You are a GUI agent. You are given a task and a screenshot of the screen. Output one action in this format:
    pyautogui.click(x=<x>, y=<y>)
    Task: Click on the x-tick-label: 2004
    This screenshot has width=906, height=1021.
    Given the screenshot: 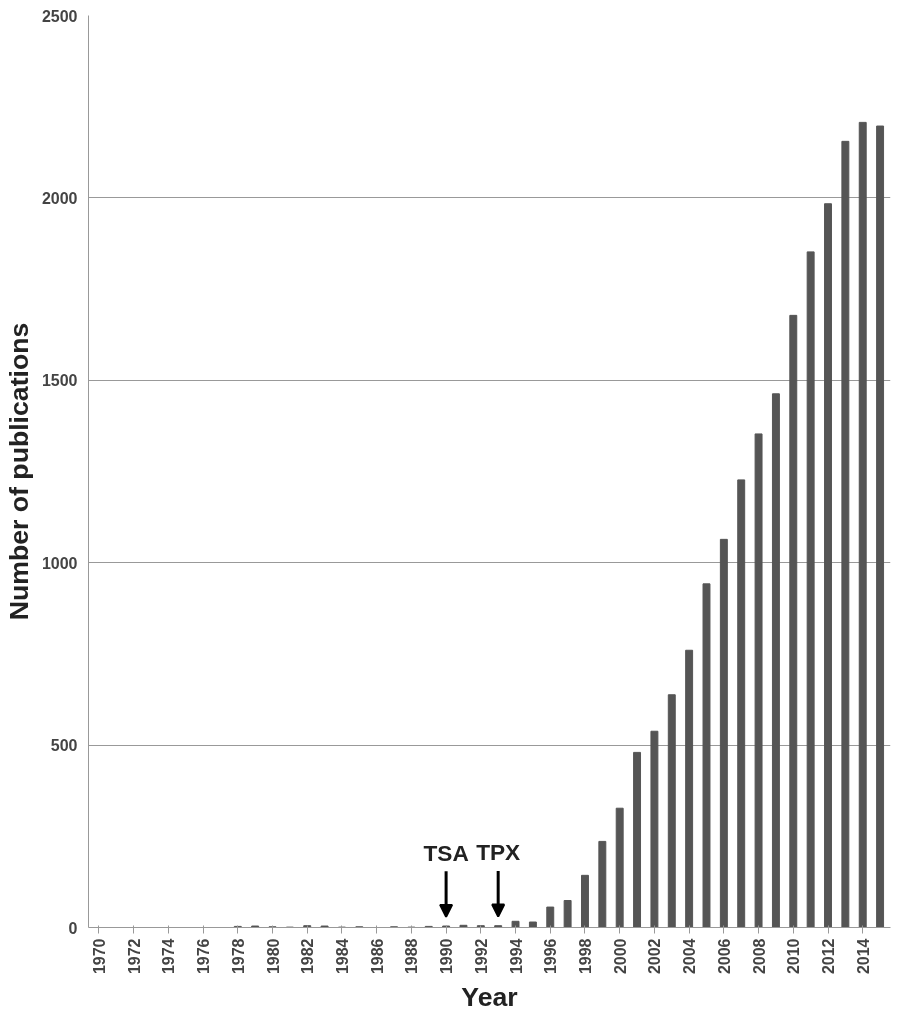 What is the action you would take?
    pyautogui.click(x=690, y=956)
    